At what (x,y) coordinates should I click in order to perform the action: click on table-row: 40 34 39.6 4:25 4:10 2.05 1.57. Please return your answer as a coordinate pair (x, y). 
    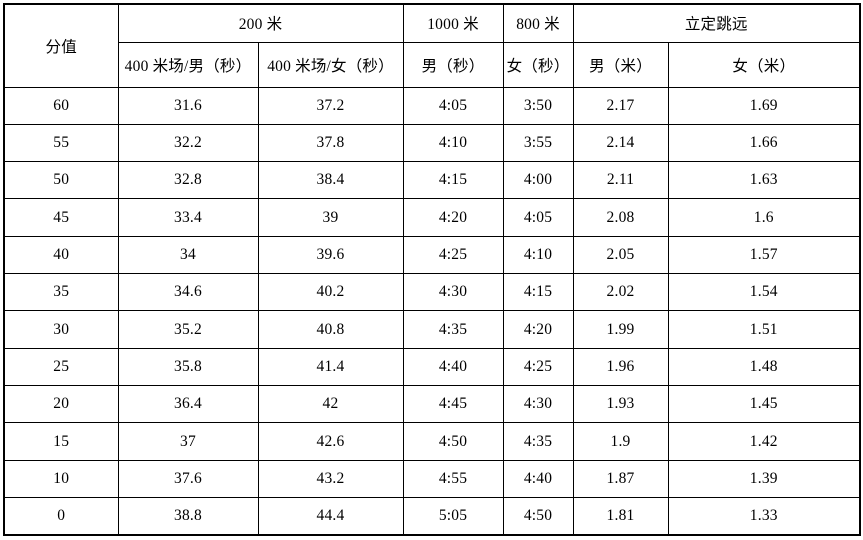
    Looking at the image, I should click on (432, 255).